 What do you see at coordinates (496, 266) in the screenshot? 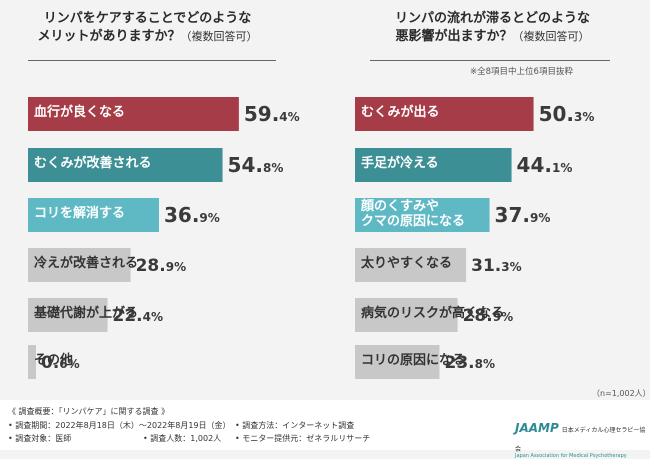
I see `right-value-label: 31.3%` at bounding box center [496, 266].